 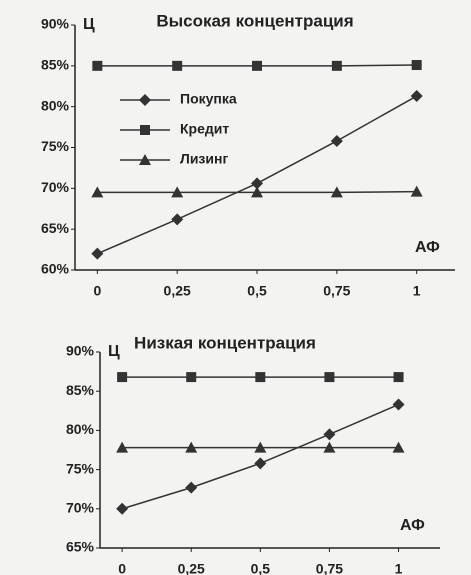 I want to click on legend-label: Лизинг, so click(x=204, y=159).